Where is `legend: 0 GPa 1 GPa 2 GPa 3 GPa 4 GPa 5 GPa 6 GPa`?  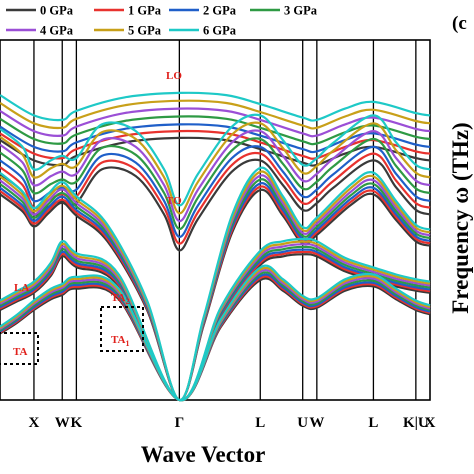
legend: 0 GPa 1 GPa 2 GPa 3 GPa 4 GPa 5 GPa 6 GPa is located at coordinates (162, 21).